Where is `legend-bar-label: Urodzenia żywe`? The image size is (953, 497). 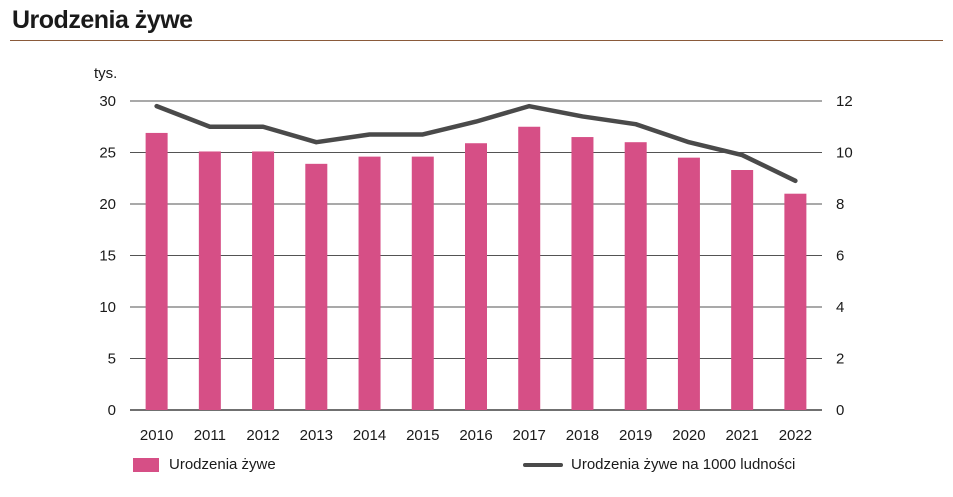
legend-bar-label: Urodzenia żywe is located at coordinates (222, 464).